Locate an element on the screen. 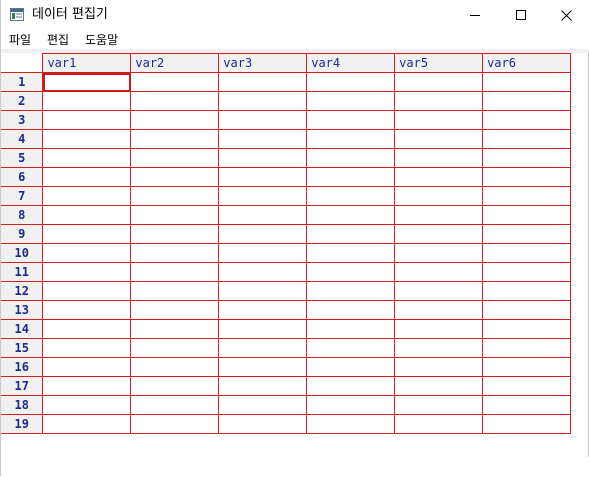 Image resolution: width=590 pixels, height=477 pixels. row-header-4: 4 is located at coordinates (22, 139).